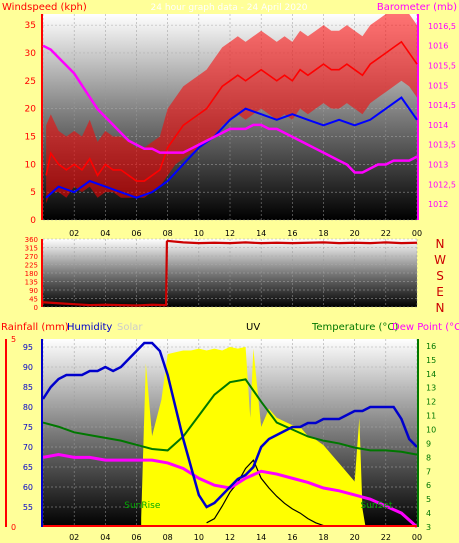 The image size is (459, 543). I want to click on windspeed-axis-title: Windspeed (kph), so click(44, 7).